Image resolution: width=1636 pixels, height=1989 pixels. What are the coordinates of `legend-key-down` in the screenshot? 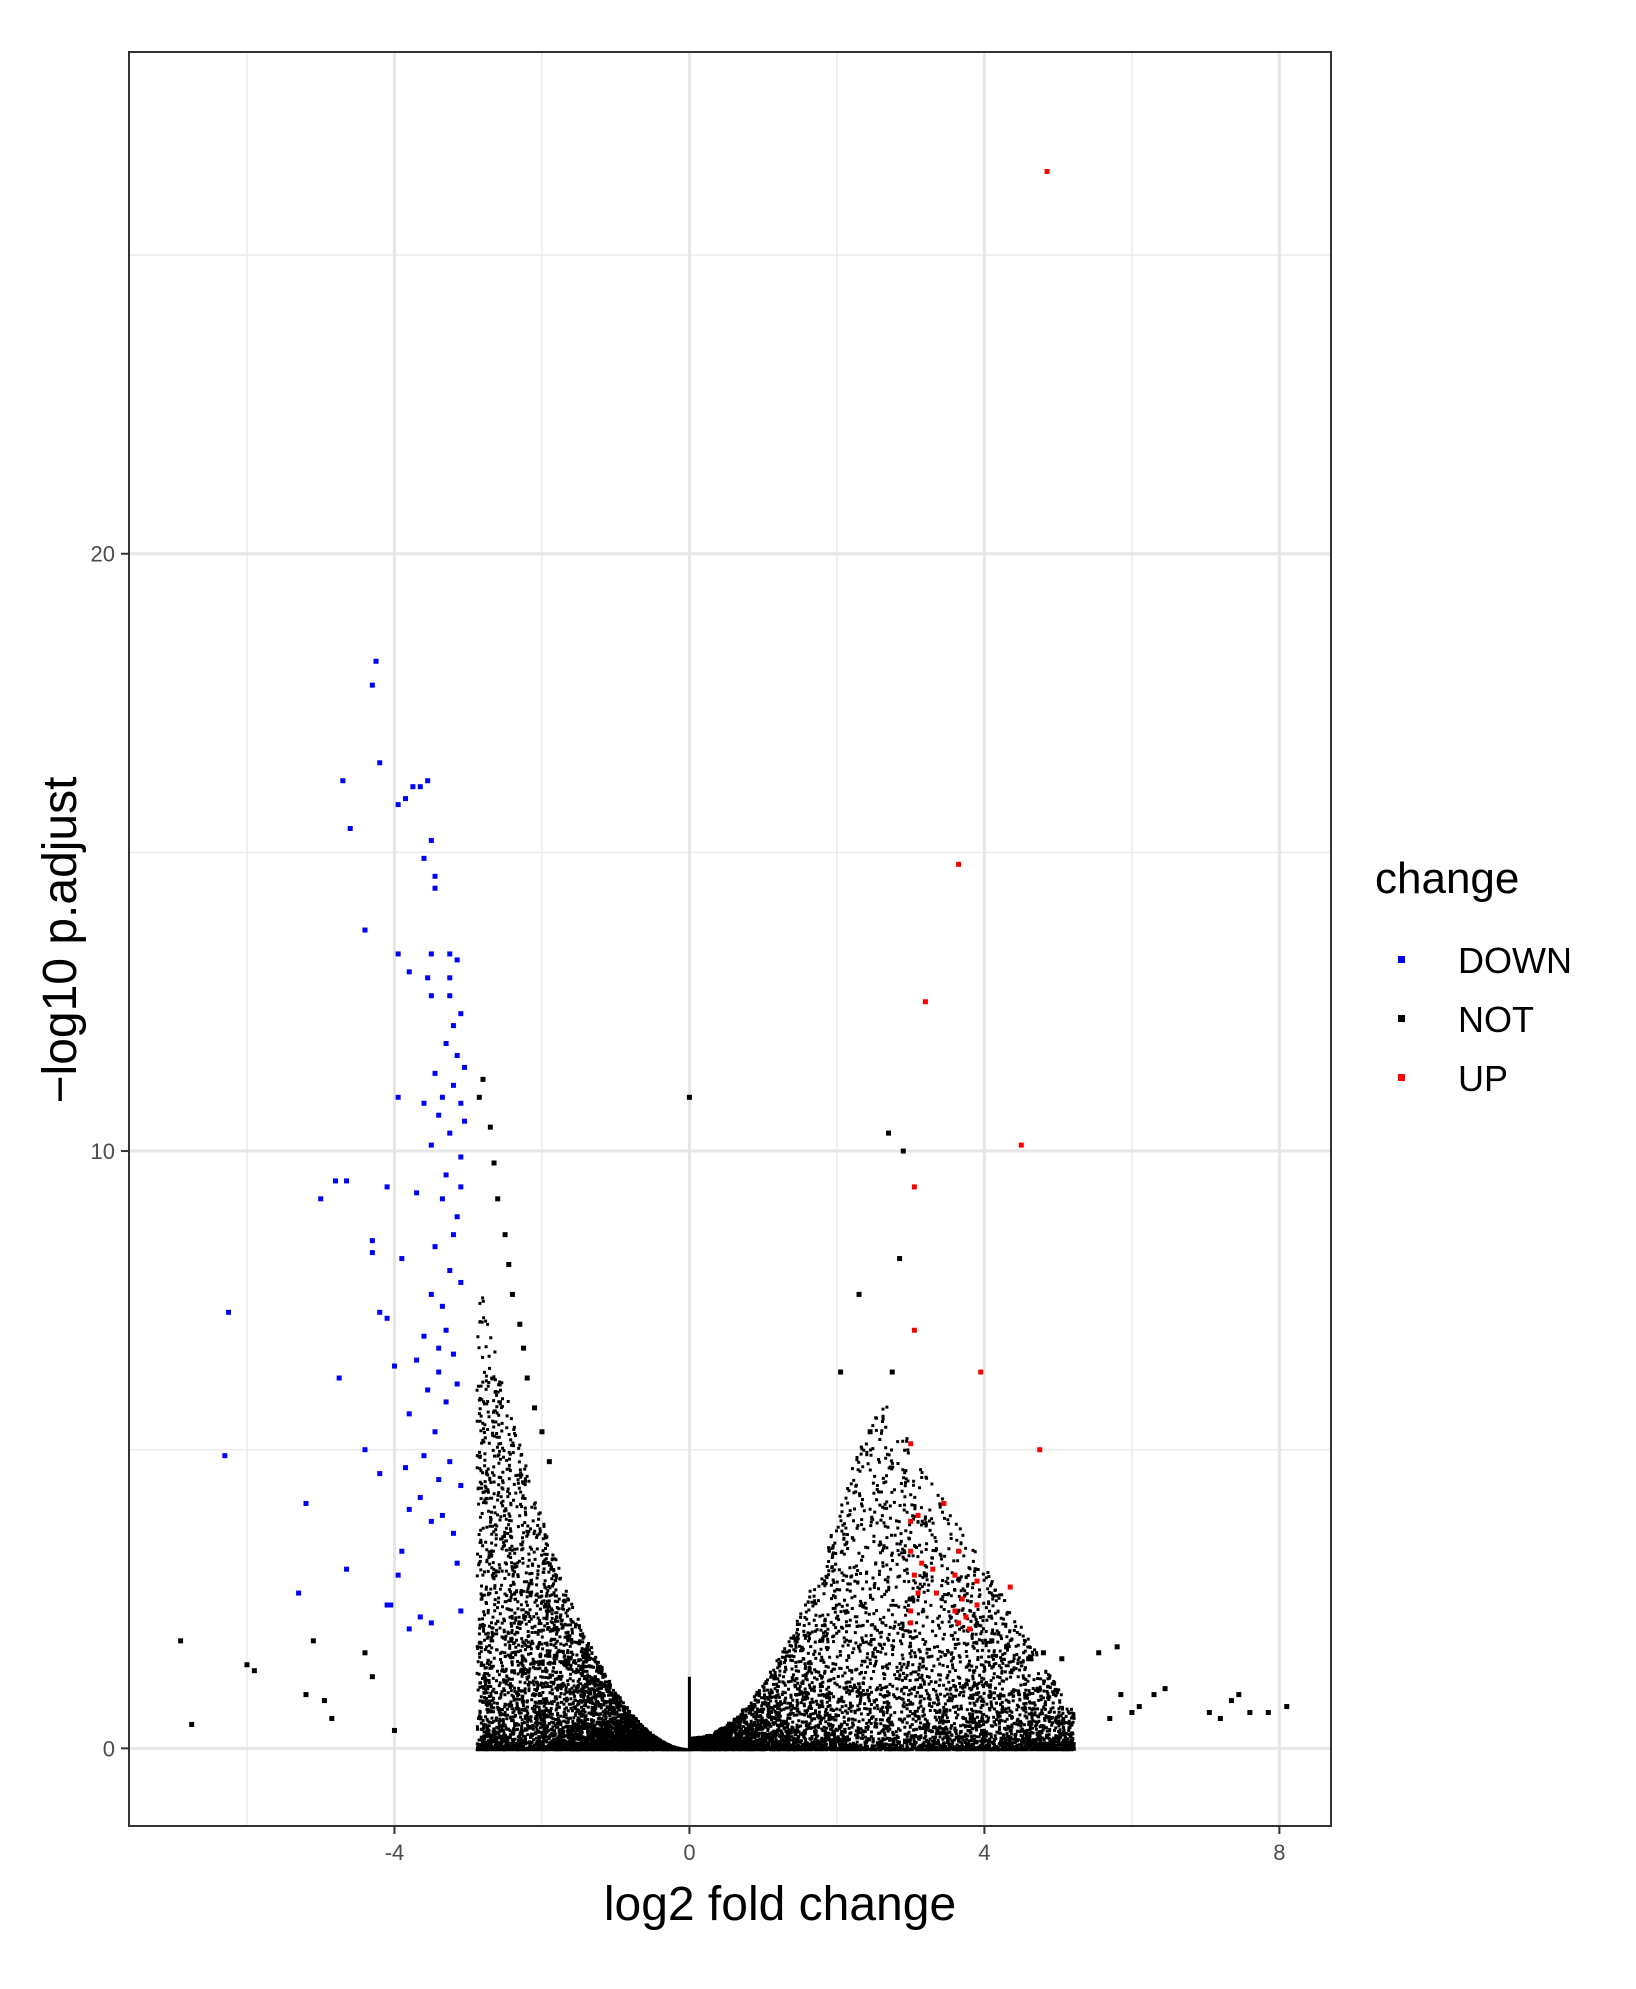 It's located at (1401, 959).